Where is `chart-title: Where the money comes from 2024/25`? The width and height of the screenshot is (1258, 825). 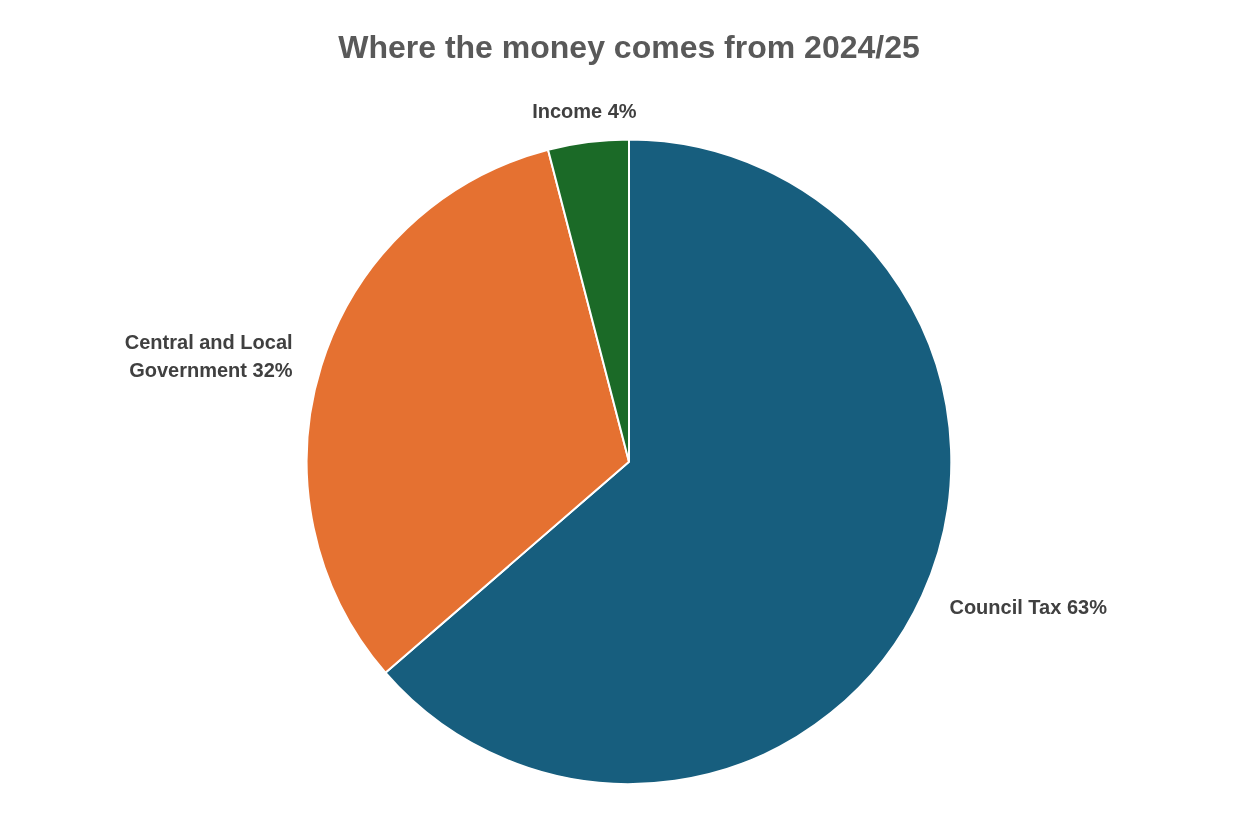 chart-title: Where the money comes from 2024/25 is located at coordinates (629, 47).